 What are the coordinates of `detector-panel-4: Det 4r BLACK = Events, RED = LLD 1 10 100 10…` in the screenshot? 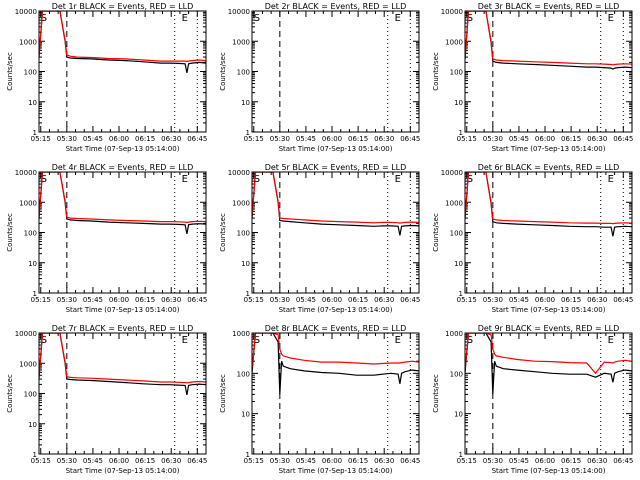 It's located at (106, 238).